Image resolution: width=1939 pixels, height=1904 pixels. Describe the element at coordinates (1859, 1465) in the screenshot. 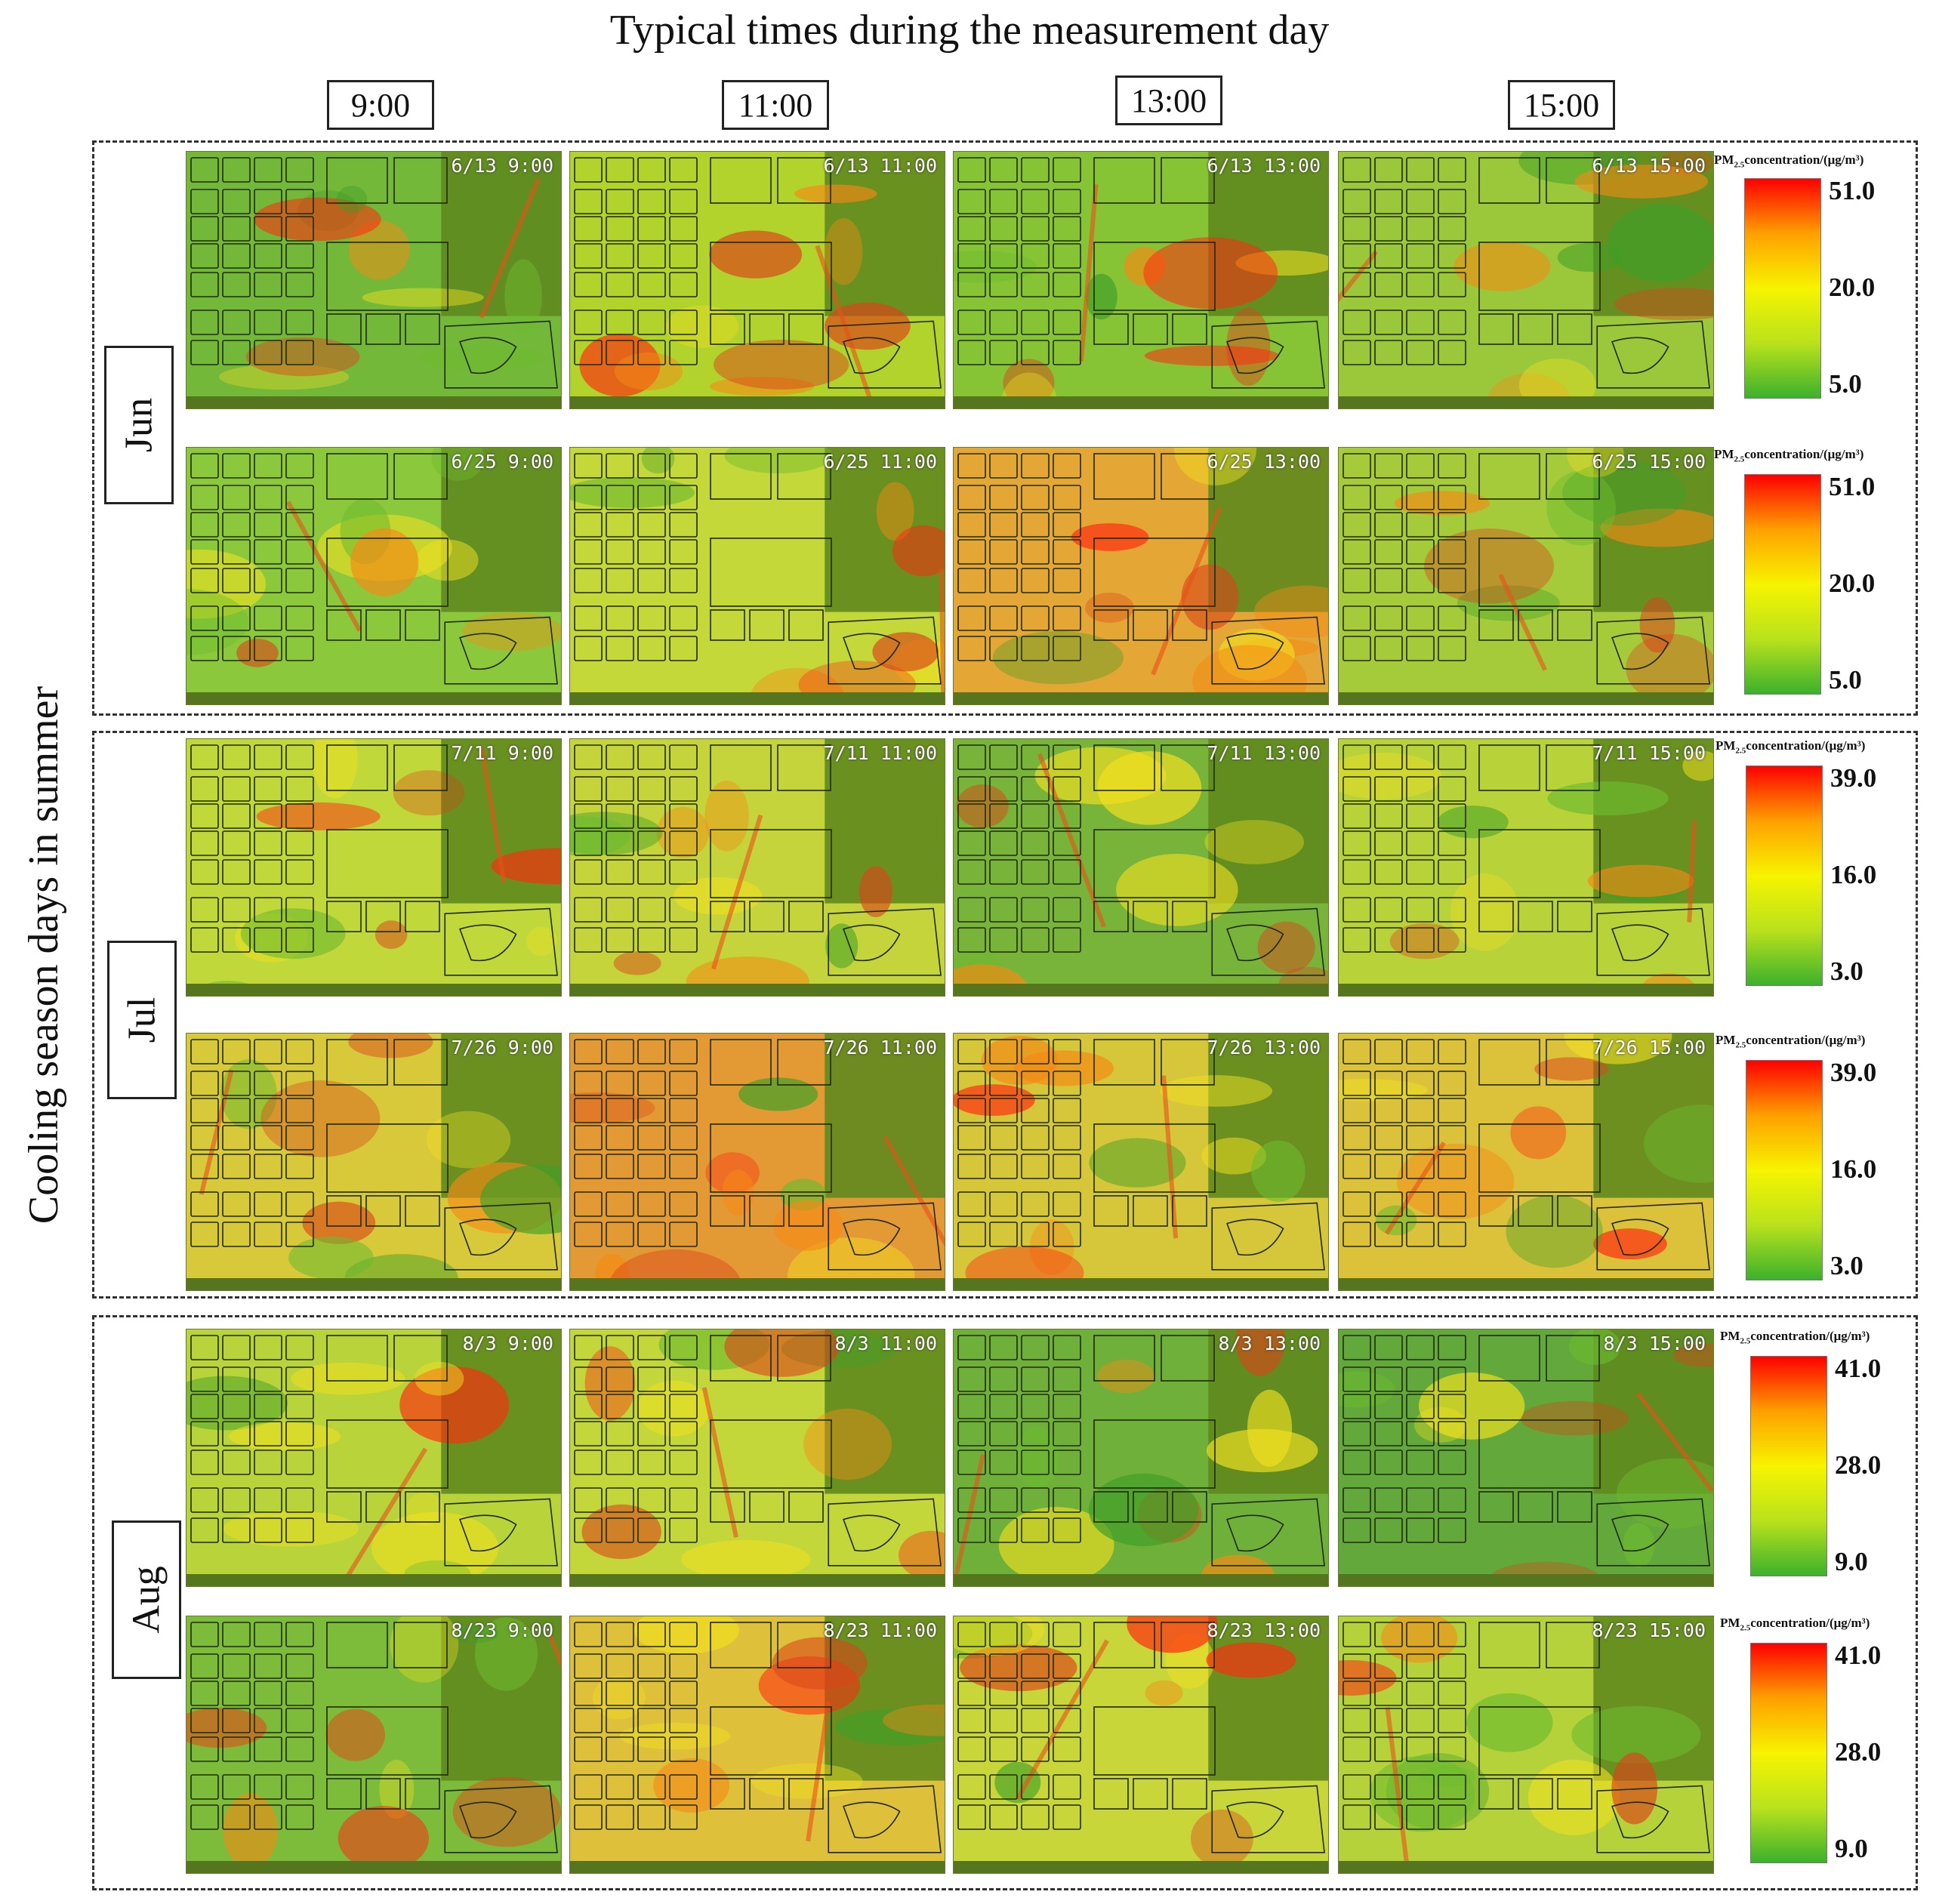

I see `legend-tick-label: 28.0` at that location.